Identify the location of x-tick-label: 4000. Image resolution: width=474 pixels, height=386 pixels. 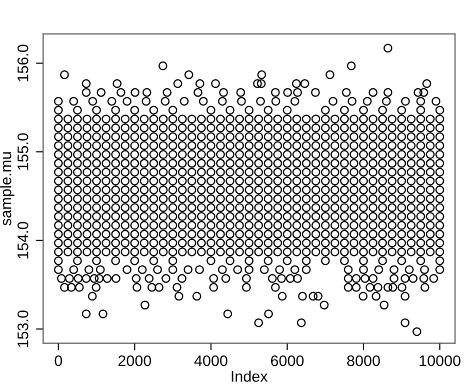
(211, 360).